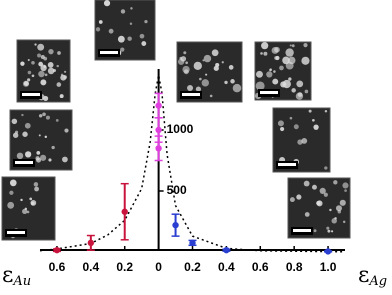  What do you see at coordinates (294, 267) in the screenshot?
I see `x-tick-label: 0.8` at bounding box center [294, 267].